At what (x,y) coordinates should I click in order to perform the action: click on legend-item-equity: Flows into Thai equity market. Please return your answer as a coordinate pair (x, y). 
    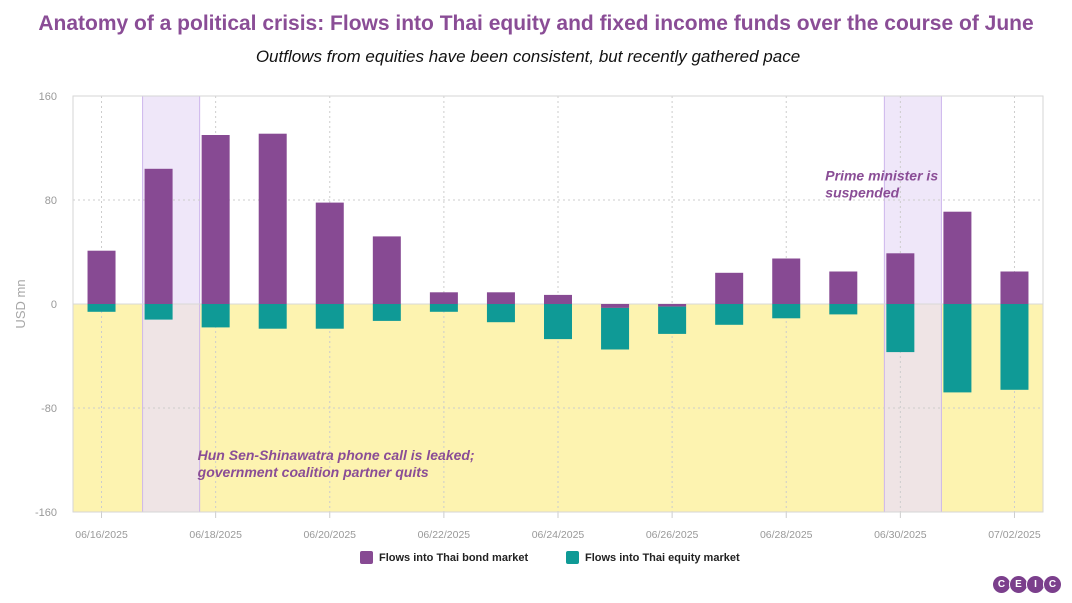
    Looking at the image, I should click on (653, 557).